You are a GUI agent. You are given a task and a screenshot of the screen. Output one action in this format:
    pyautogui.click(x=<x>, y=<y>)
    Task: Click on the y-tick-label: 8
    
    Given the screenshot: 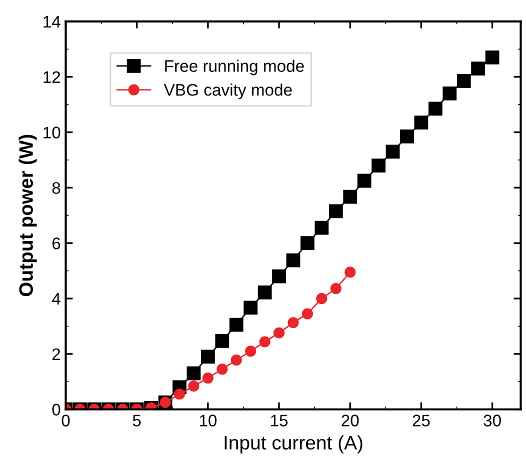 What is the action you would take?
    pyautogui.click(x=56, y=188)
    